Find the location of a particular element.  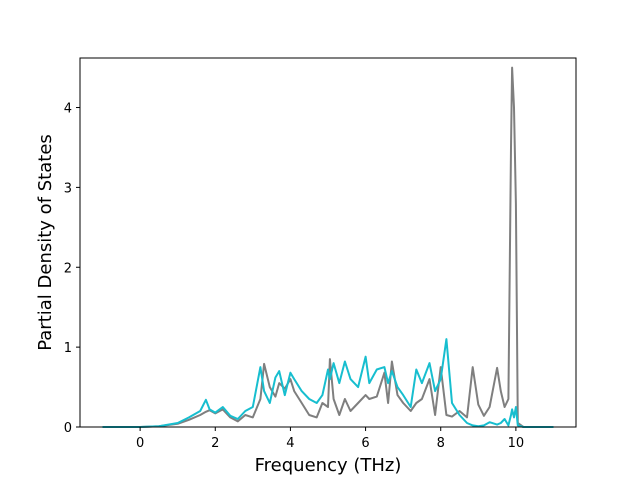

x-tick-label: 4 is located at coordinates (290, 443).